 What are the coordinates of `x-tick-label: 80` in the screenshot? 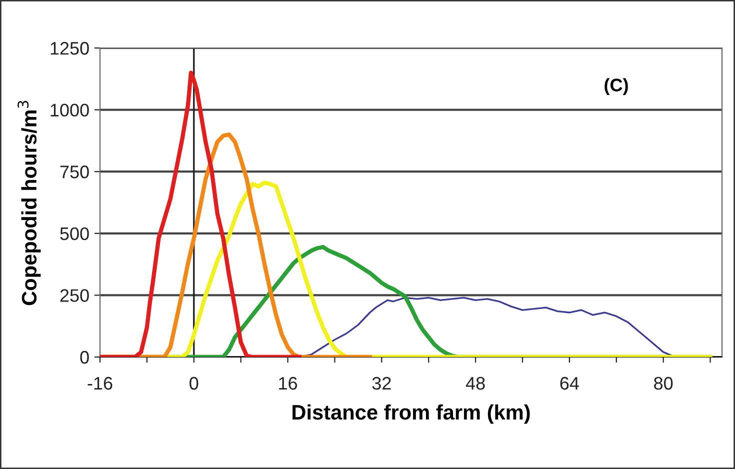 It's located at (663, 383).